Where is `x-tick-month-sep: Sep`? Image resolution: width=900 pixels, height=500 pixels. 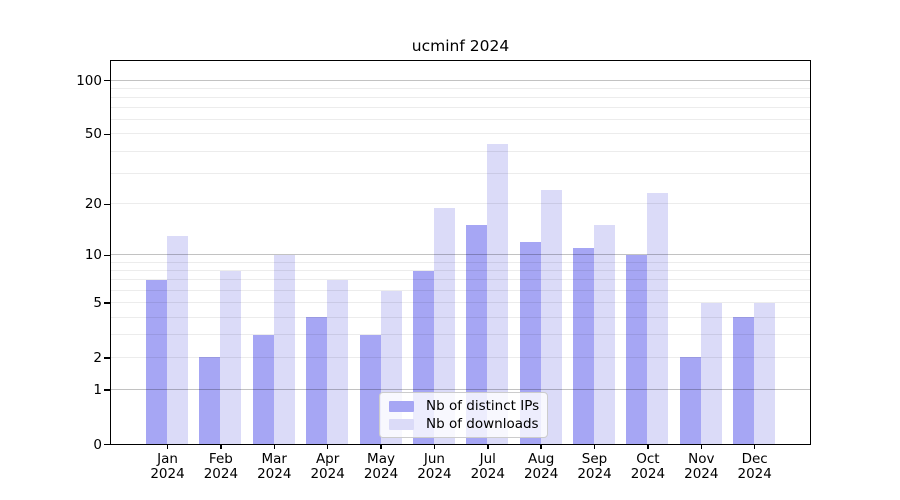 x-tick-month-sep: Sep is located at coordinates (594, 459).